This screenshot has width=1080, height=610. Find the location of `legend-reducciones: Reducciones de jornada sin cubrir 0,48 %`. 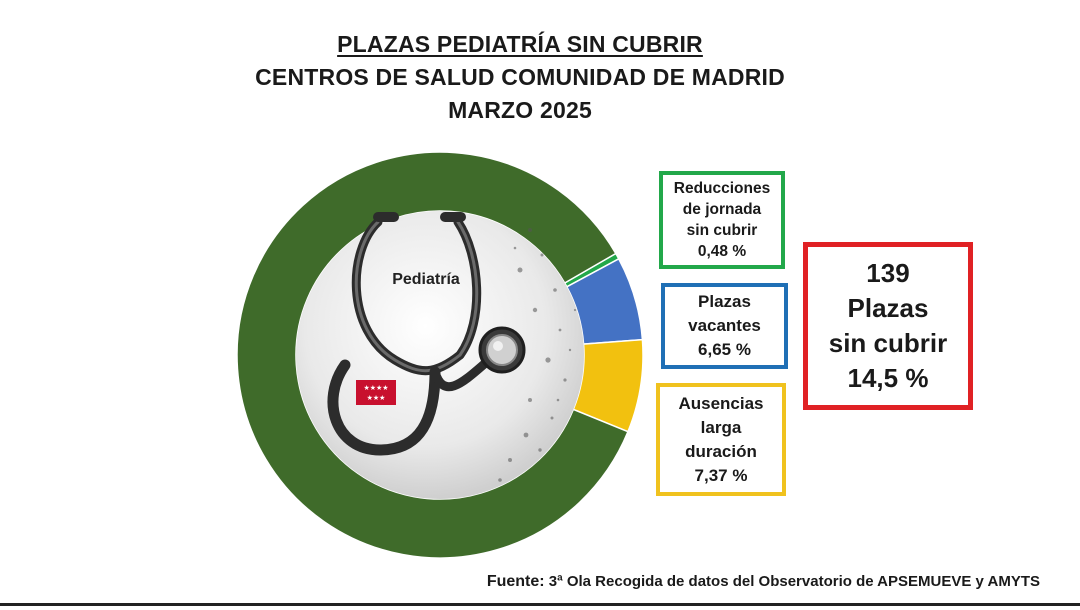

legend-reducciones: Reducciones de jornada sin cubrir 0,48 % is located at coordinates (722, 220).